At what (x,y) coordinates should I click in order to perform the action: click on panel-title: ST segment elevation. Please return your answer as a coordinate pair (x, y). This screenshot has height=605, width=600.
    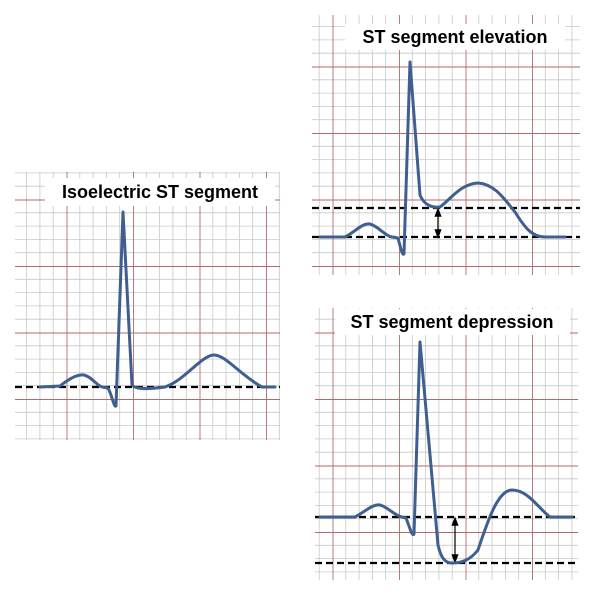
    Looking at the image, I should click on (454, 37).